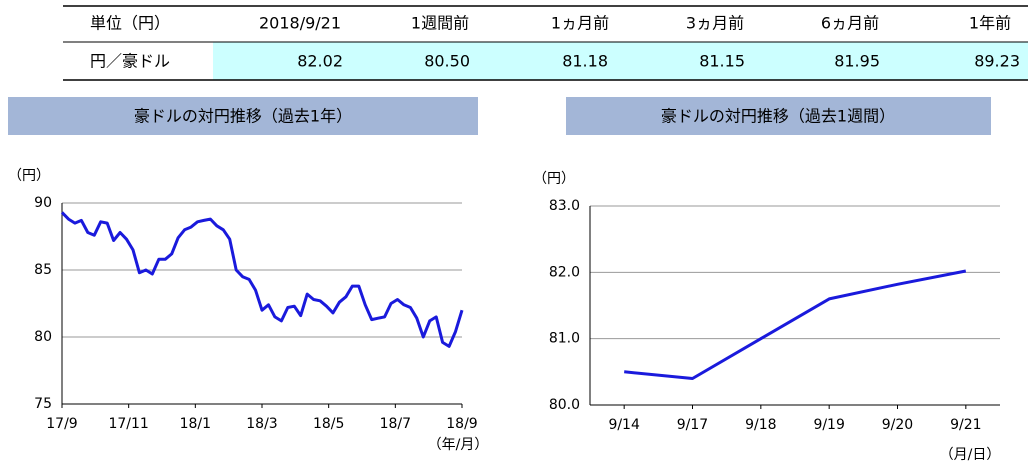 Image resolution: width=1032 pixels, height=473 pixels. Describe the element at coordinates (43, 404) in the screenshot. I see `y-tick-label: 75` at that location.